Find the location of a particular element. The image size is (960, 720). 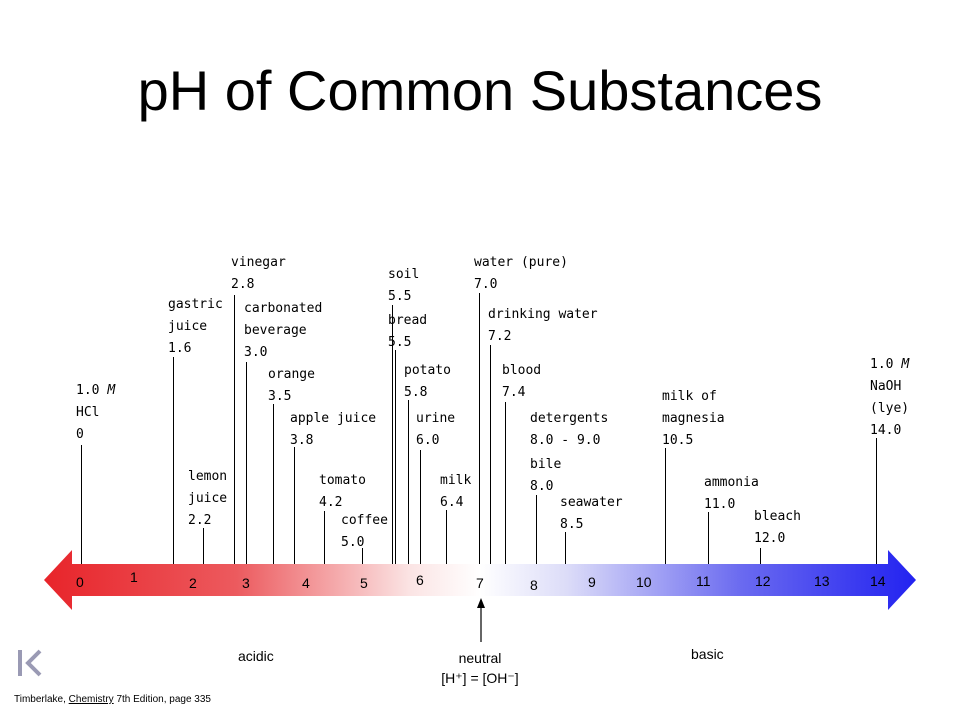

tick-apple-juice is located at coordinates (294, 506).